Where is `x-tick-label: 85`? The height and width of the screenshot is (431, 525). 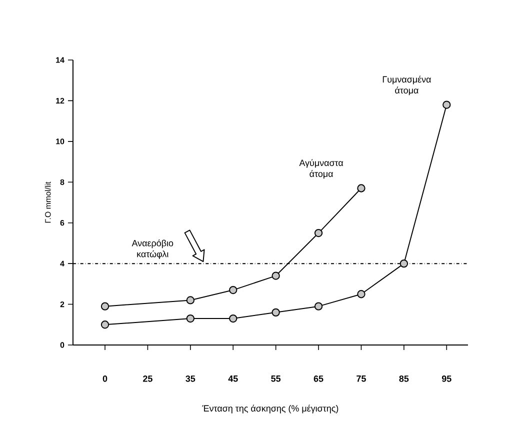 x-tick-label: 85 is located at coordinates (404, 379).